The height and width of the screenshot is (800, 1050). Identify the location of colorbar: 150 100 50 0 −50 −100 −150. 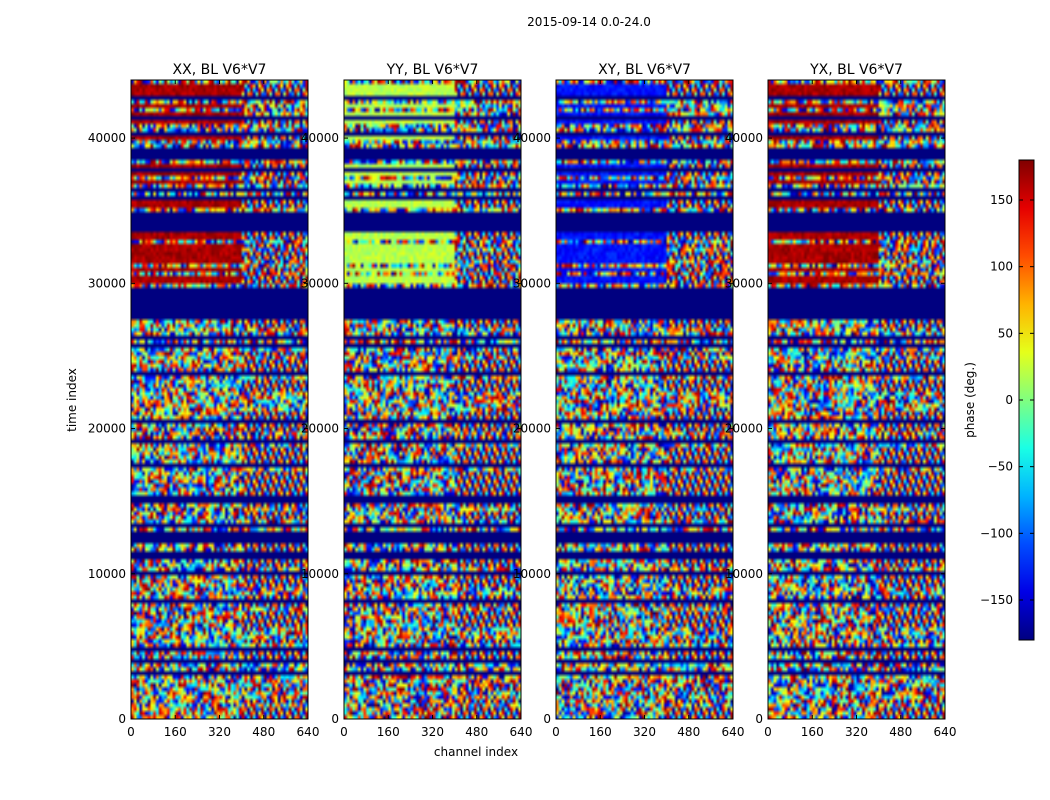
(1007, 400).